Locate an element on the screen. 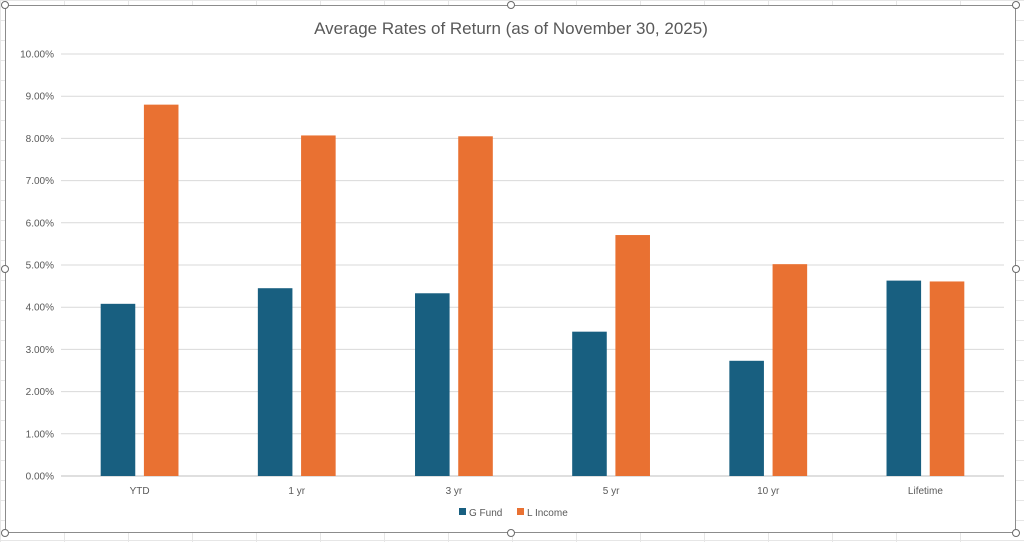 The width and height of the screenshot is (1024, 542). x-tick-label: YTD is located at coordinates (140, 491).